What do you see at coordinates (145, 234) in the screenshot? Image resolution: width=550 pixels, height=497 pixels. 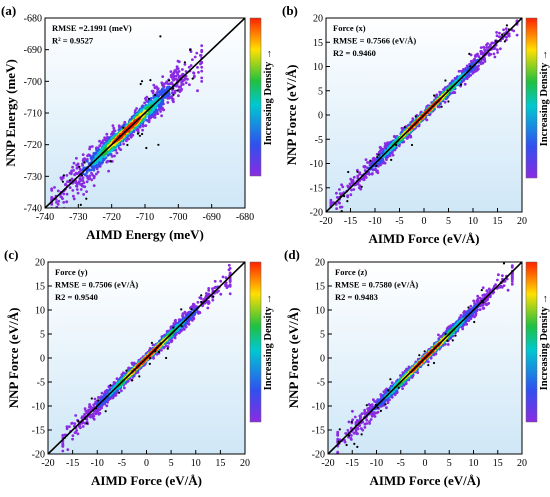 I see `x-axis-label: AIMD Energy (meV)` at bounding box center [145, 234].